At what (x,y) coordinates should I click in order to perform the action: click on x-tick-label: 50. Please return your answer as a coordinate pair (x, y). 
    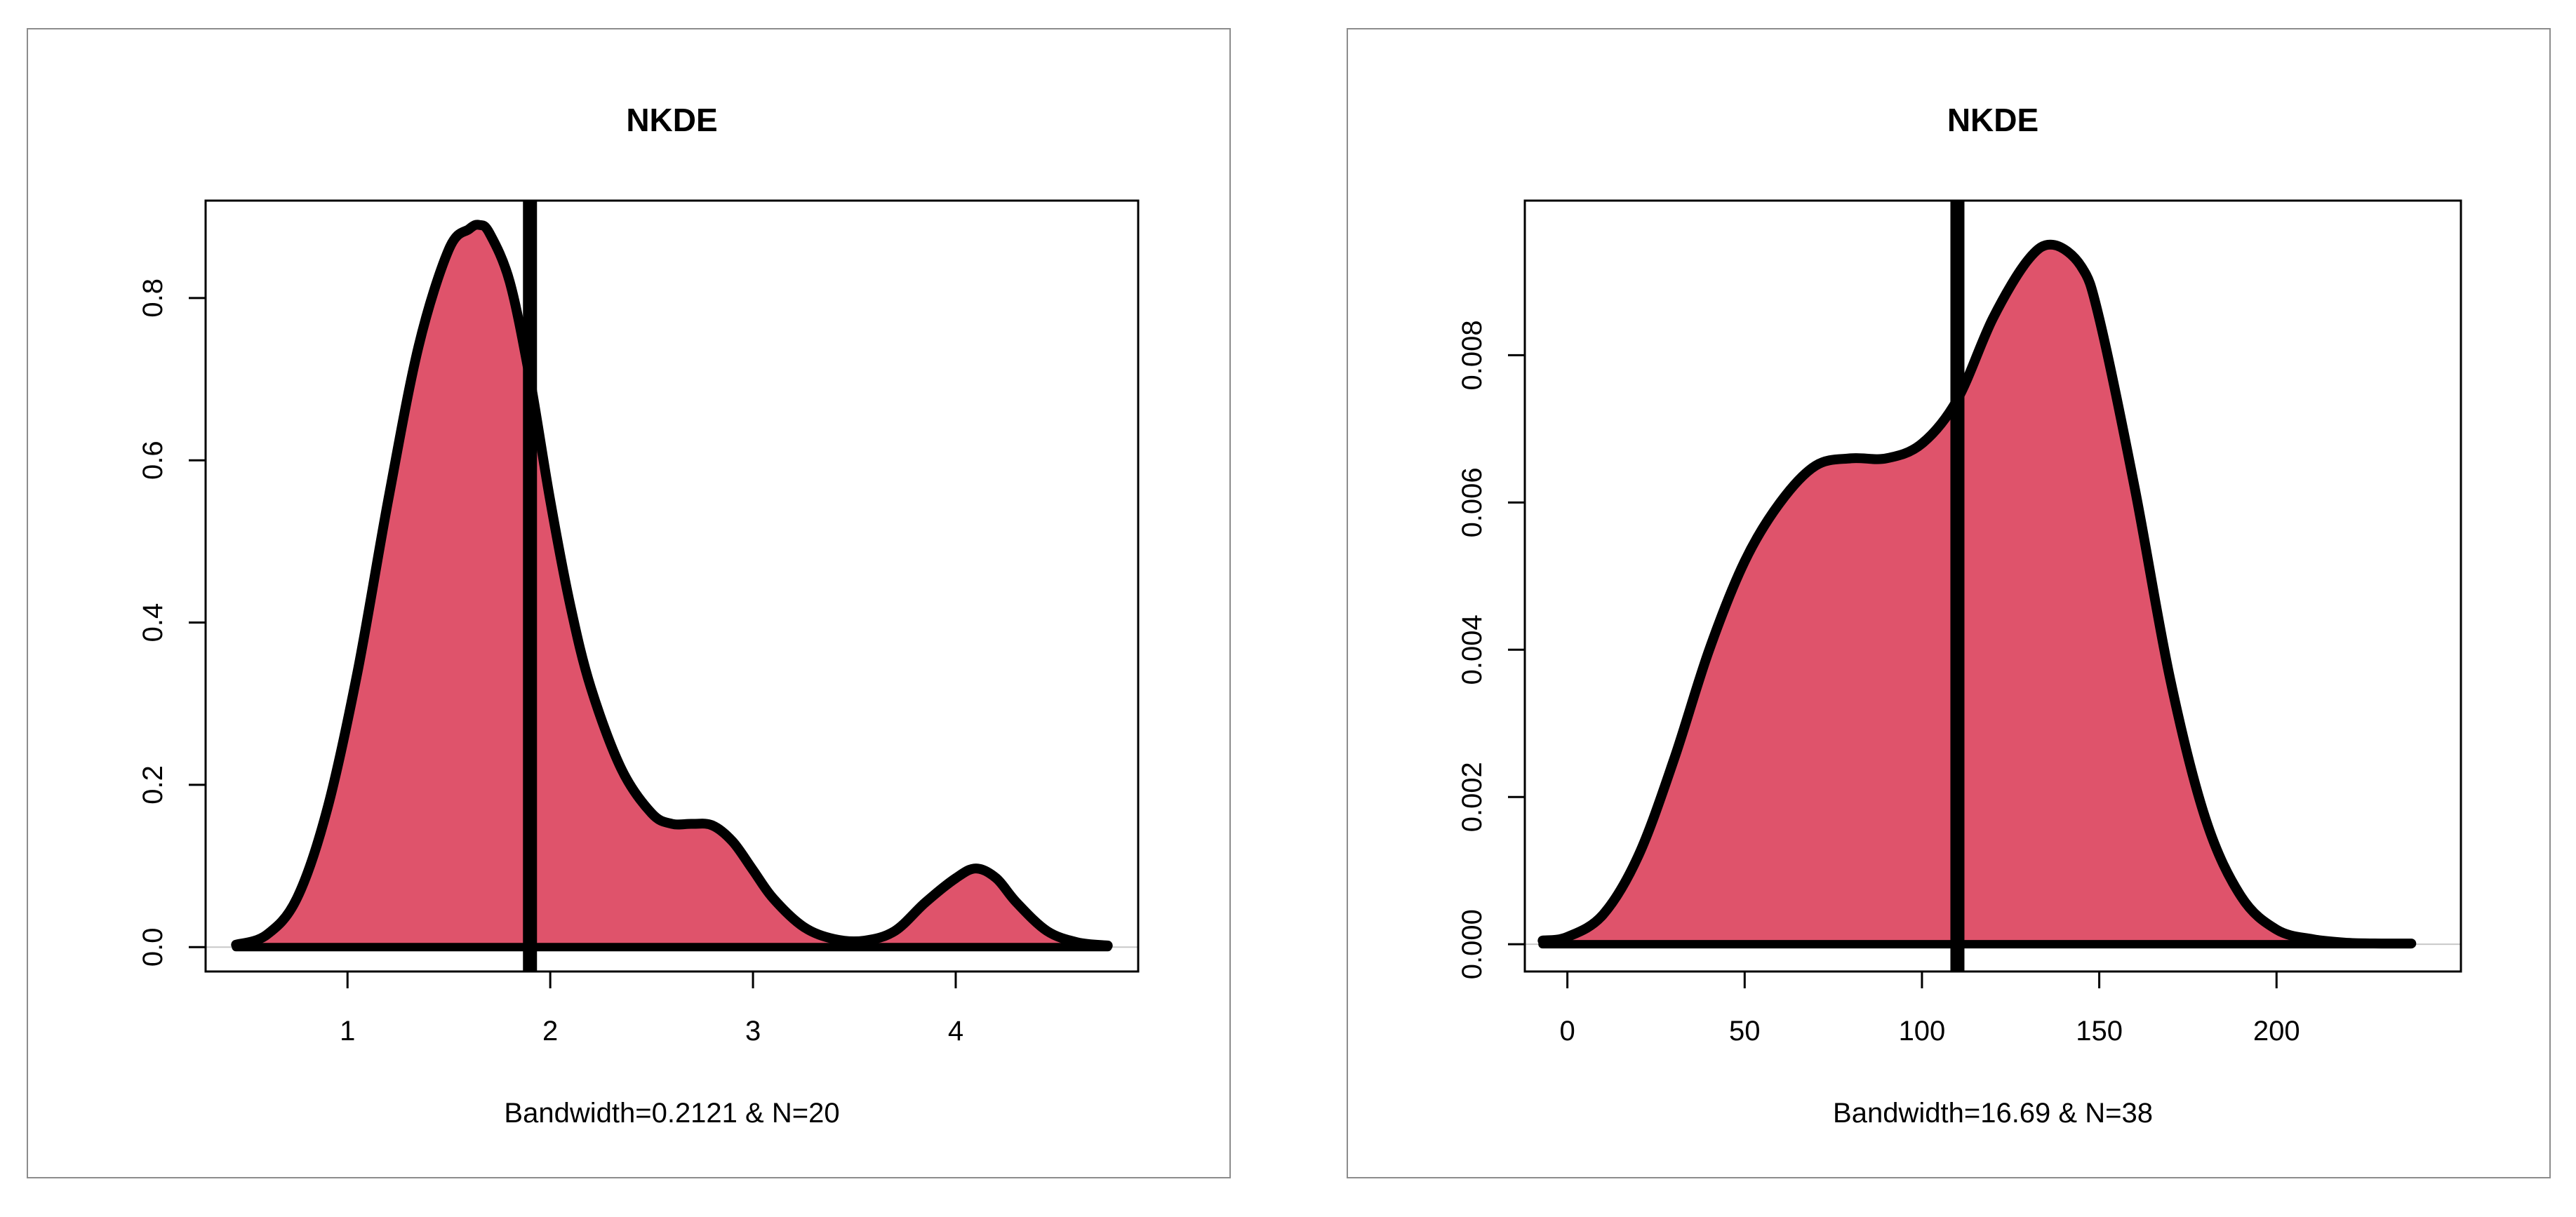
    Looking at the image, I should click on (1745, 1031).